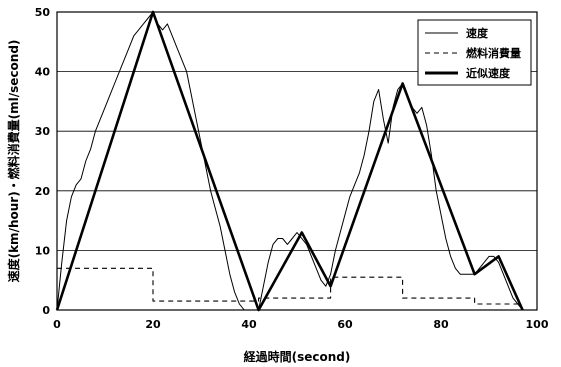 The image size is (561, 367). I want to click on y-tick-labels: 0 10 20 30 40 50, so click(43, 161).